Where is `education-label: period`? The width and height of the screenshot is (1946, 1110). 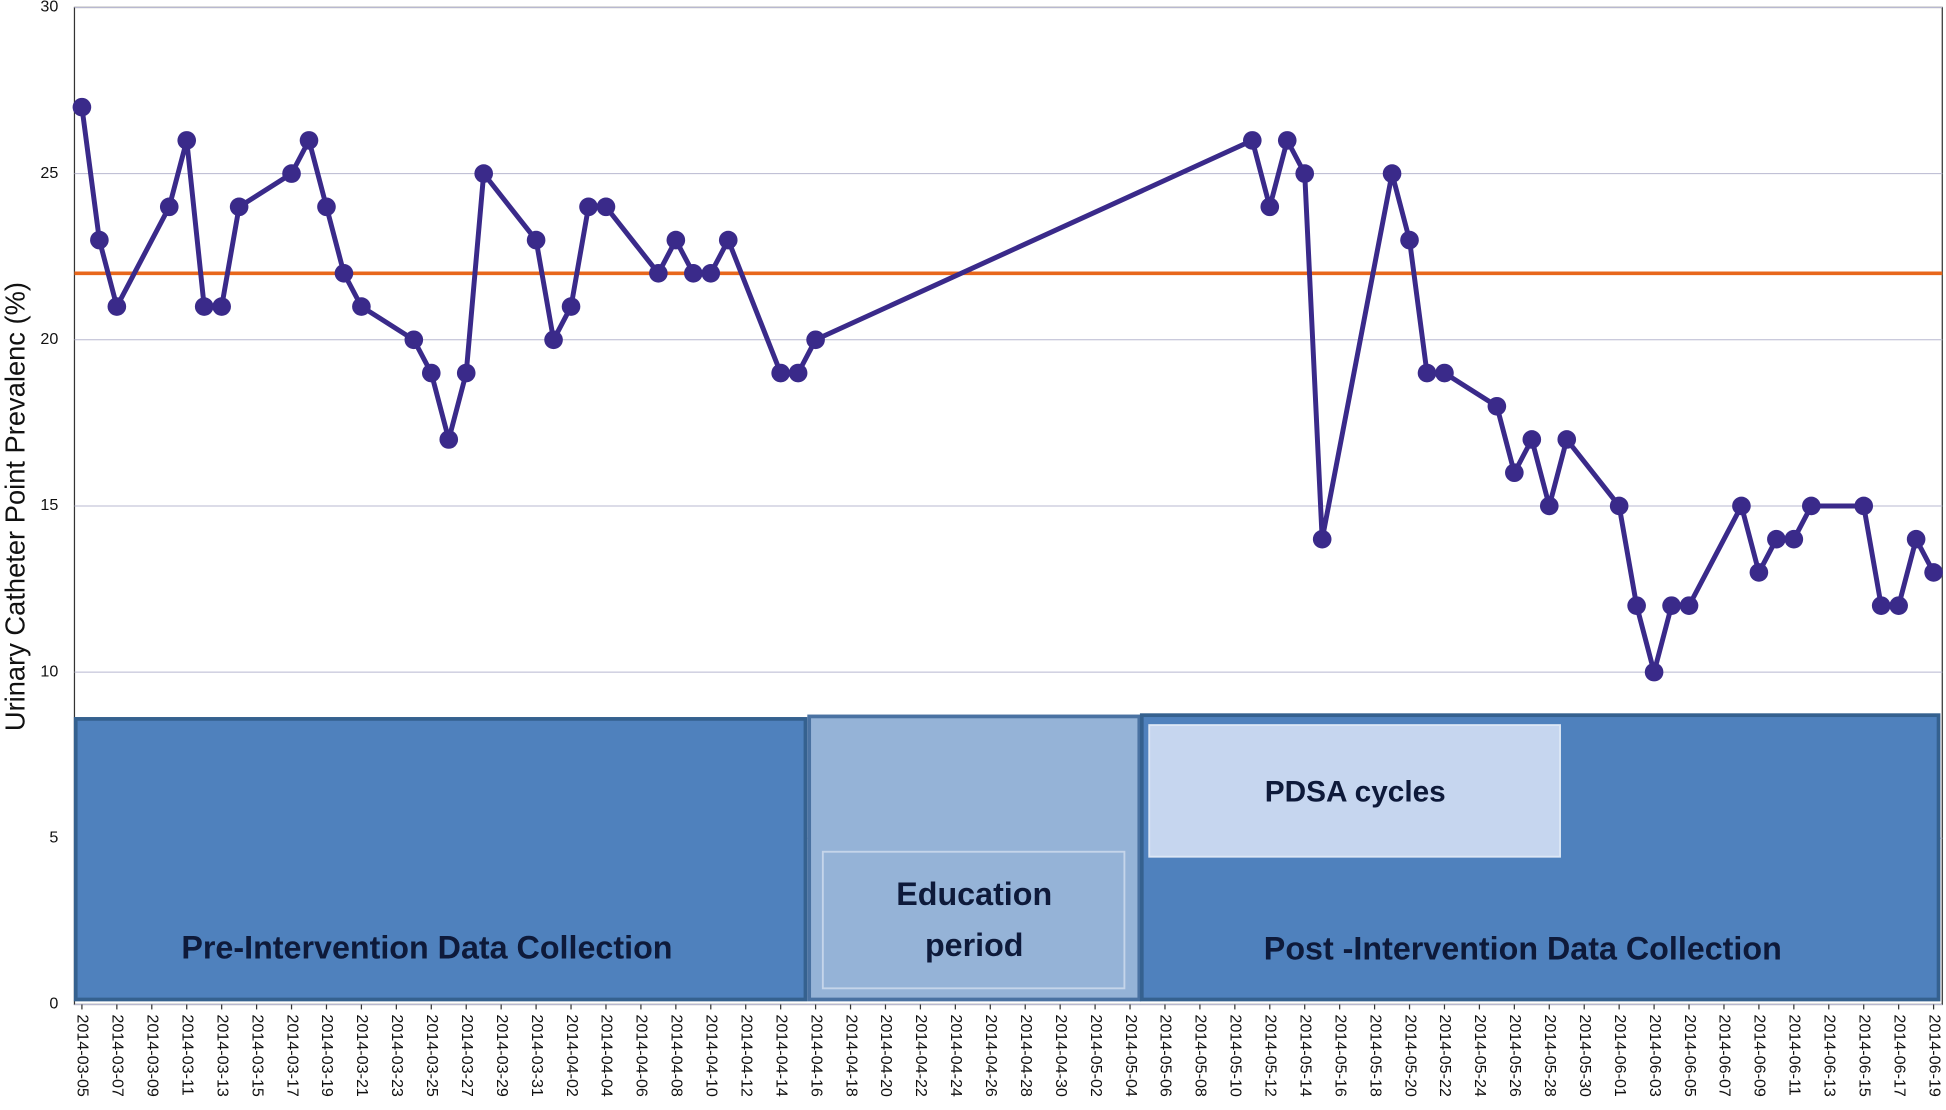
education-label: period is located at coordinates (974, 945).